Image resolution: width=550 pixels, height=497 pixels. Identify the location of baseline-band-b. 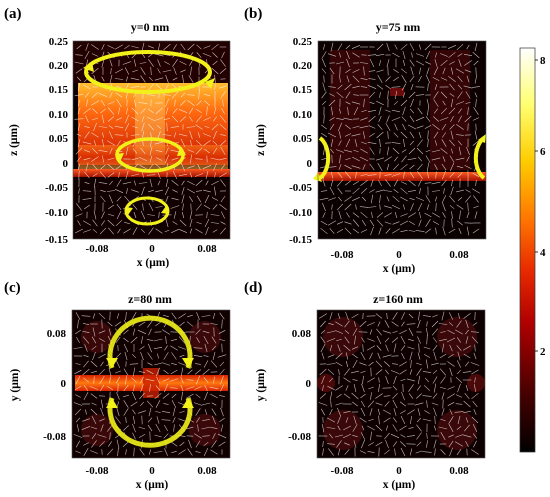
(402, 176).